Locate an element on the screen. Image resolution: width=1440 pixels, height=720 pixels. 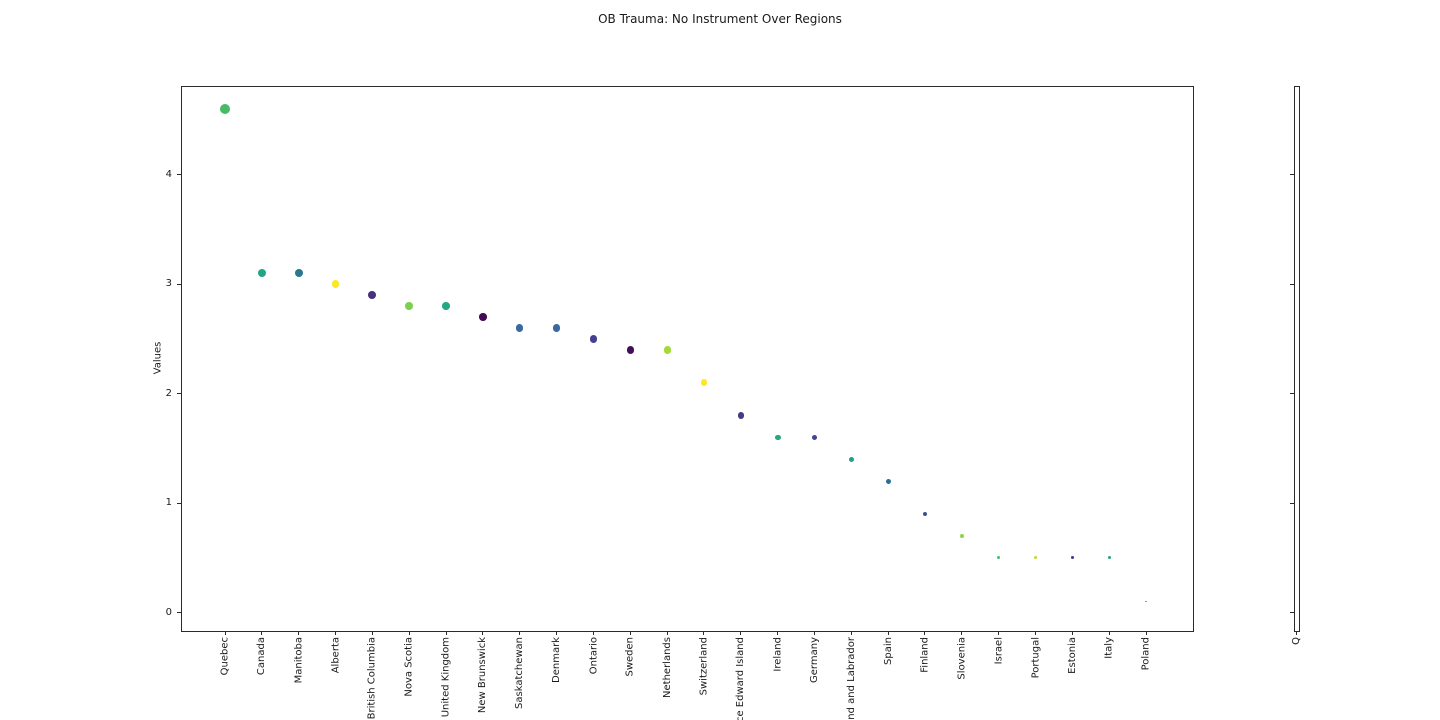
x-tick-label-text: Newfoundland and Labrador is located at coordinates (851, 678).